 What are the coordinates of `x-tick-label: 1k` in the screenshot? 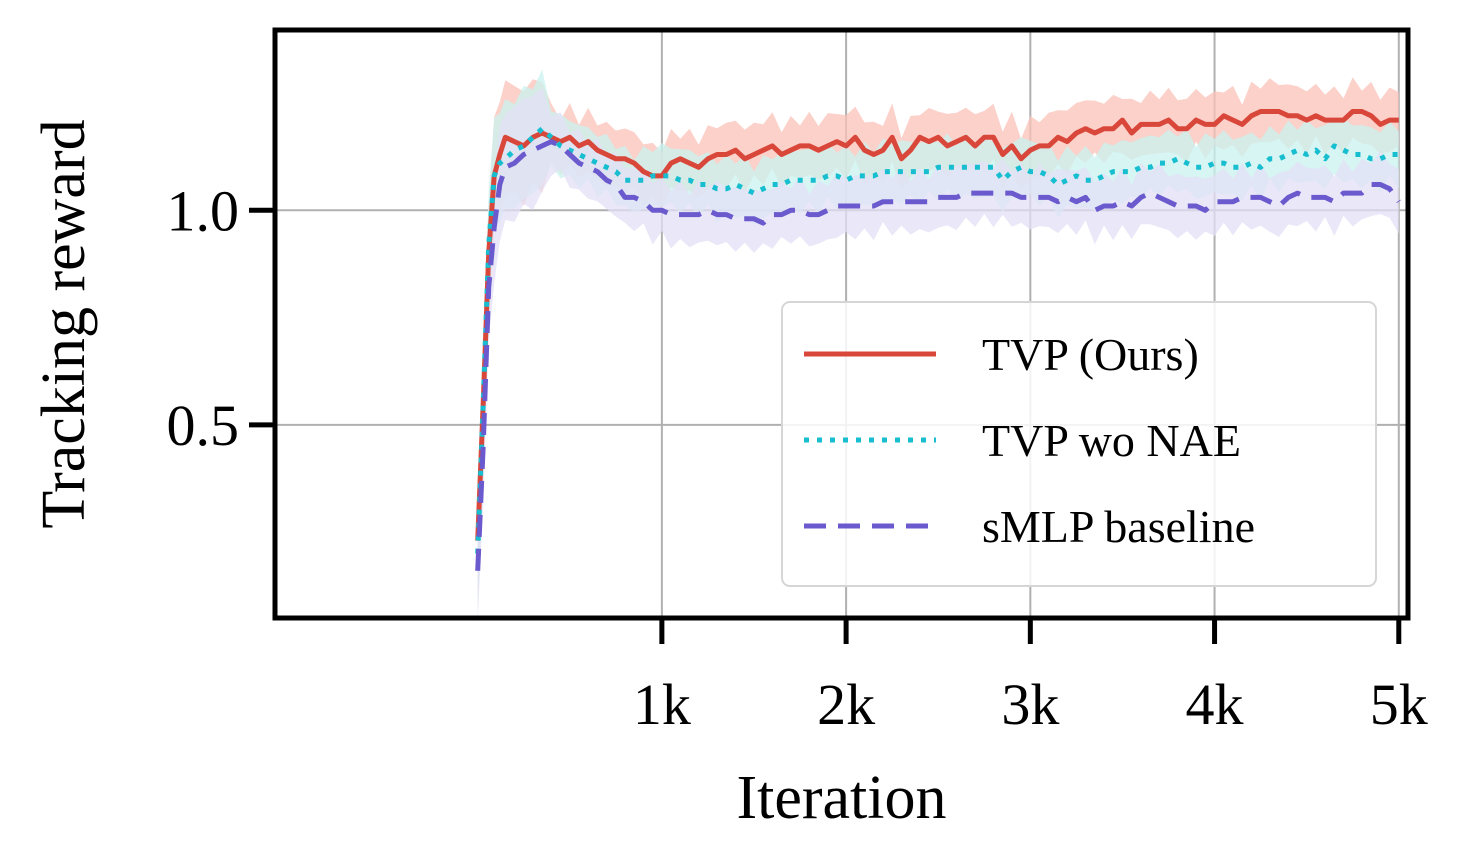 It's located at (662, 704).